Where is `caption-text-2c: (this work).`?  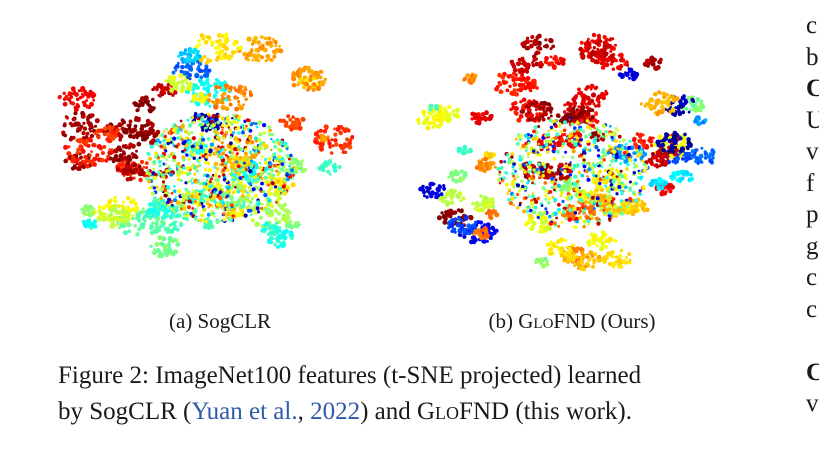
caption-text-2c: (this work). is located at coordinates (570, 411).